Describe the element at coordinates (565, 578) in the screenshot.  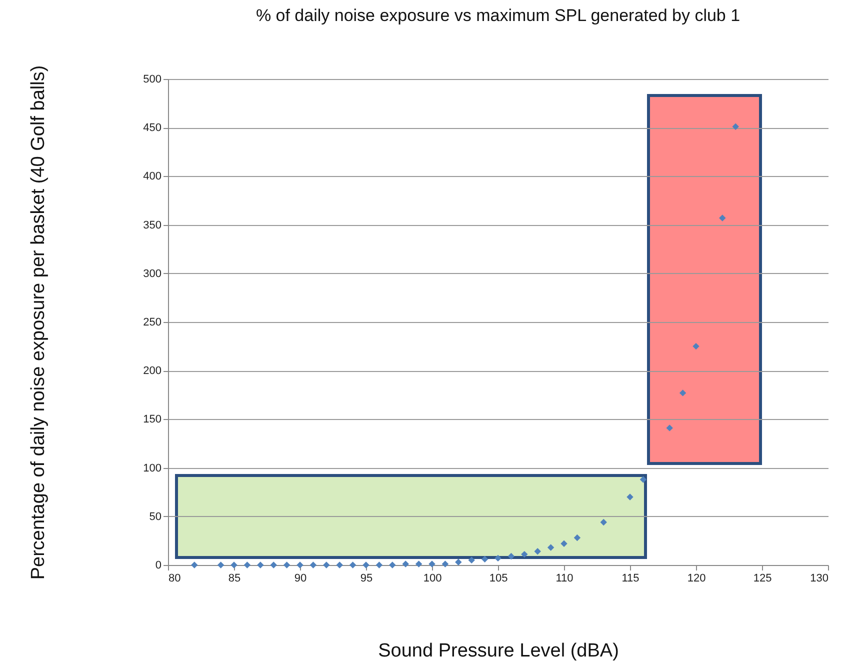
I see `x-tick-label: 110` at that location.